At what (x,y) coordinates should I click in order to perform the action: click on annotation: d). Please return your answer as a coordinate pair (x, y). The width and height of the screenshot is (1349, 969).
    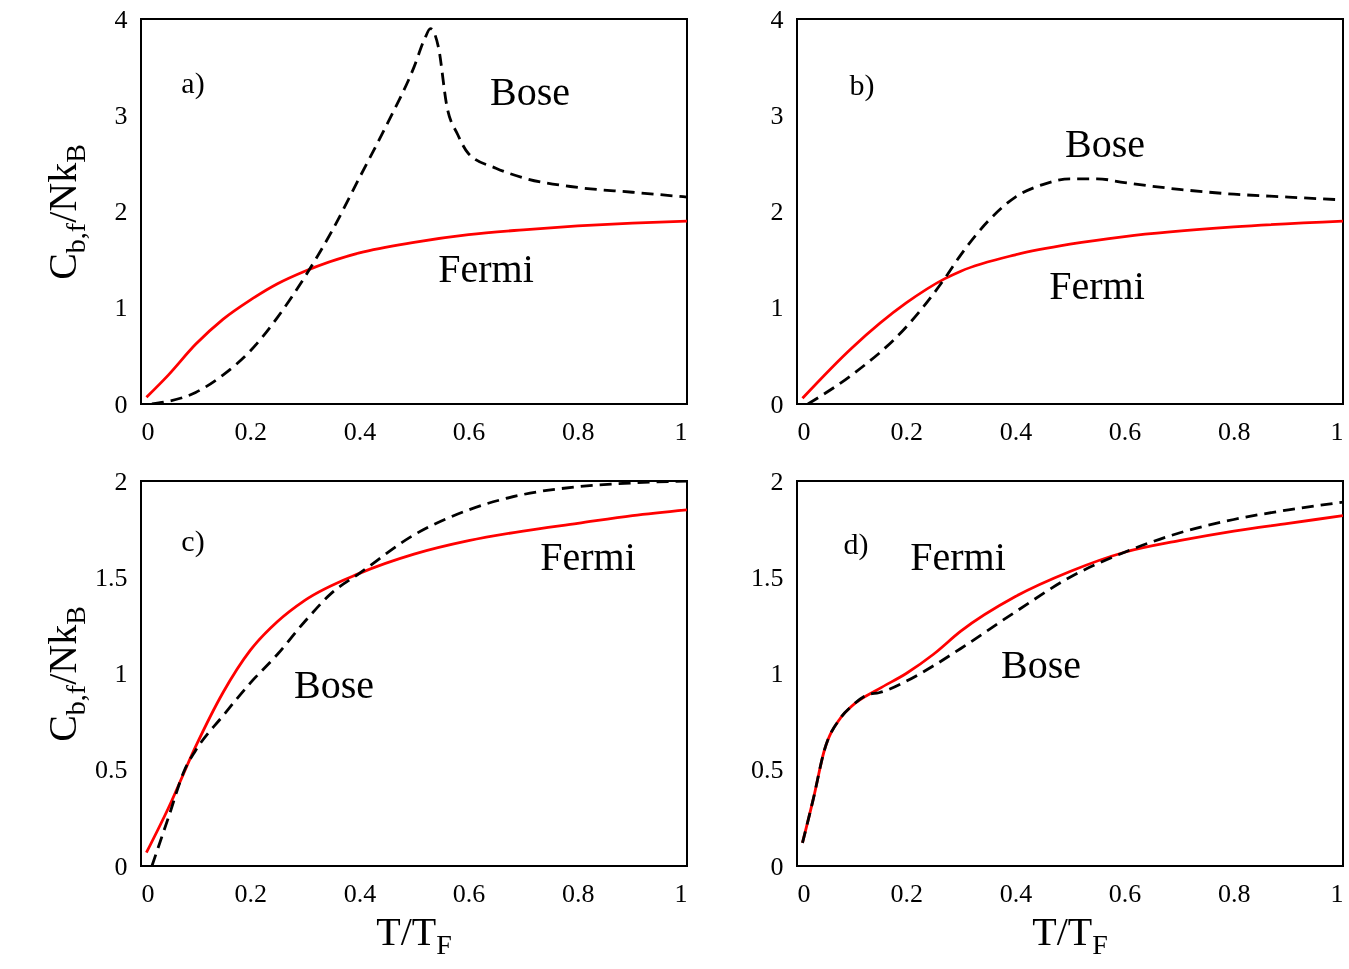
    Looking at the image, I should click on (856, 544).